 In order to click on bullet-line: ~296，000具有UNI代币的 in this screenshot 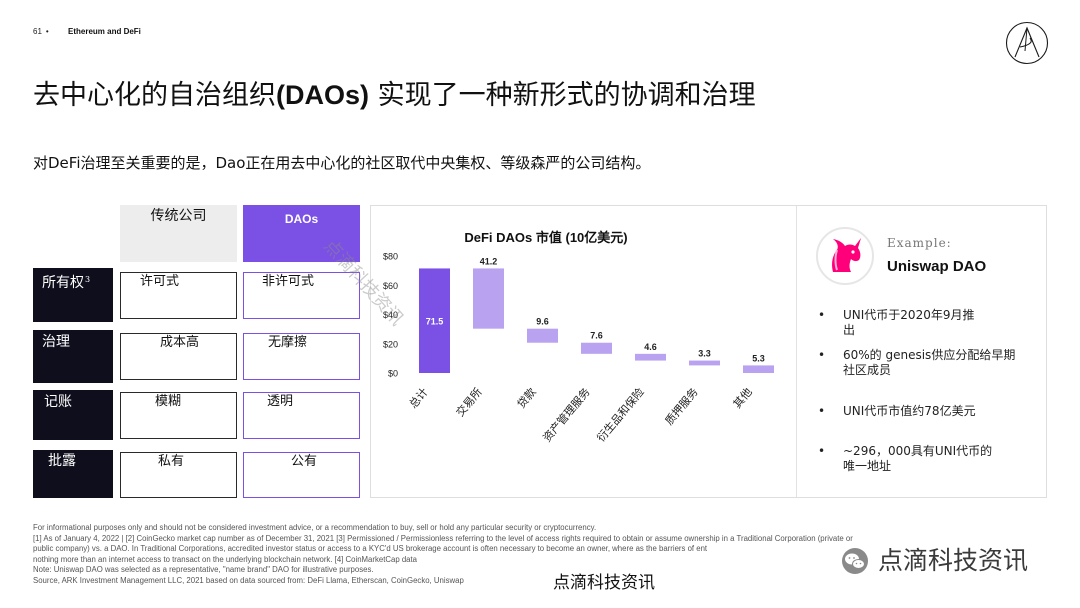, I will do `click(918, 451)`.